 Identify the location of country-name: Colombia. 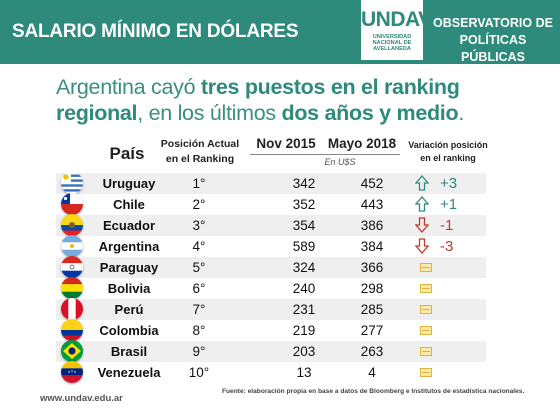
(129, 330).